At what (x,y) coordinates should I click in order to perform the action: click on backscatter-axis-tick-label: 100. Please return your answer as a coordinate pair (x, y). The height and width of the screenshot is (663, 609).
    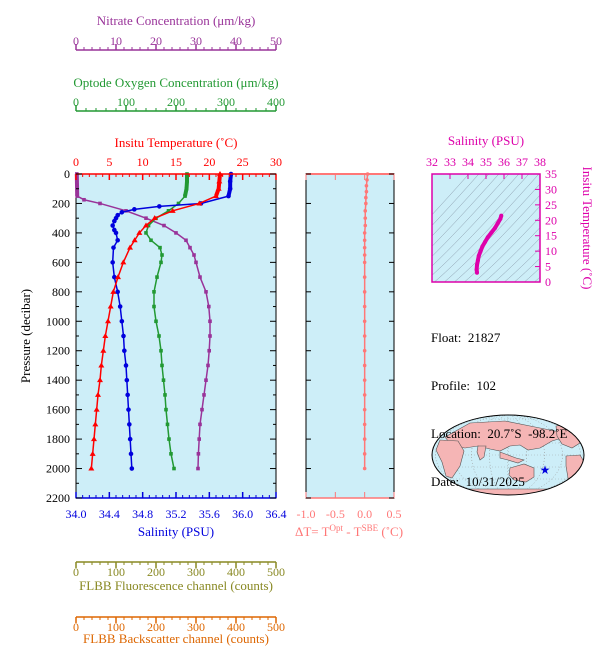
    Looking at the image, I should click on (116, 627).